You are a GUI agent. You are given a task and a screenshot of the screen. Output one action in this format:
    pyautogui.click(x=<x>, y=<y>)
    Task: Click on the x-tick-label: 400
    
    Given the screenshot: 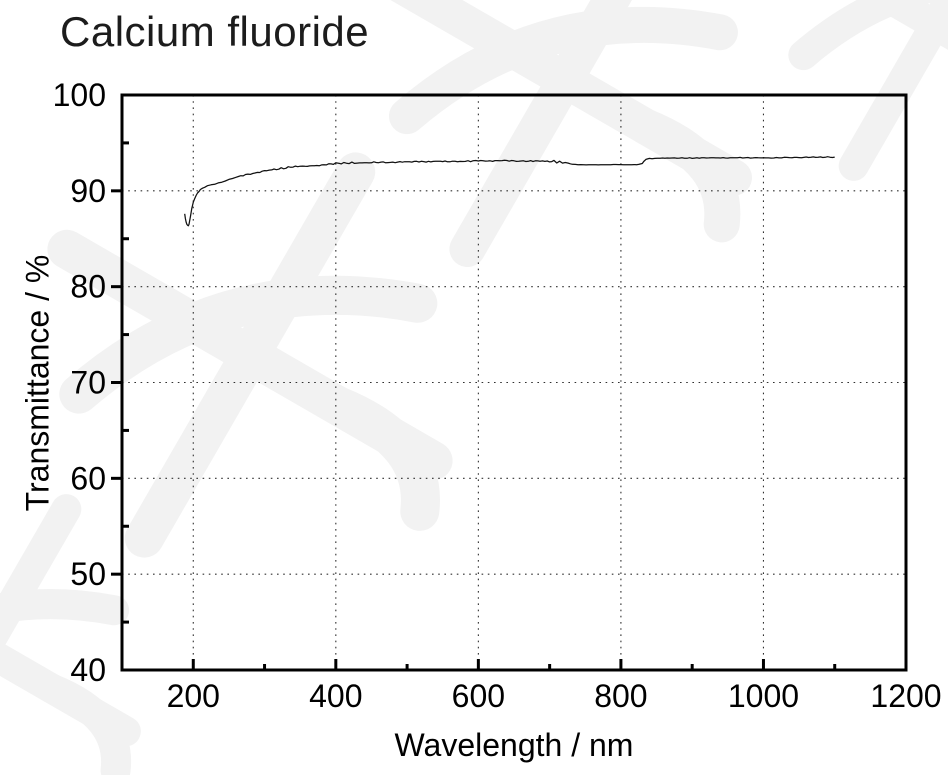 What is the action you would take?
    pyautogui.click(x=335, y=696)
    